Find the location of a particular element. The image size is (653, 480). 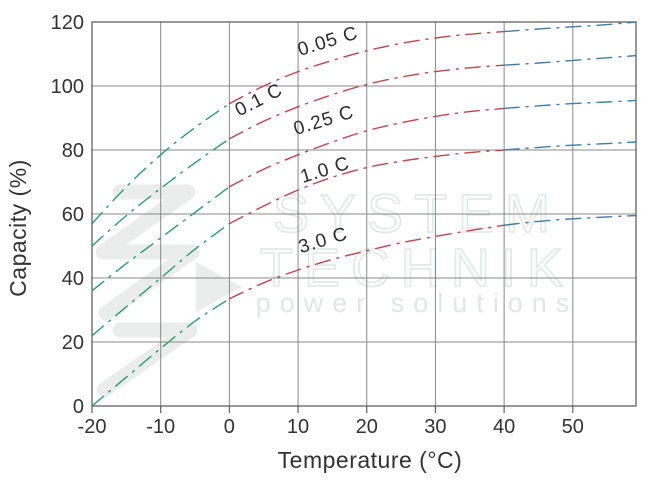

curve-label-0.25C: 0.25 C is located at coordinates (323, 121).